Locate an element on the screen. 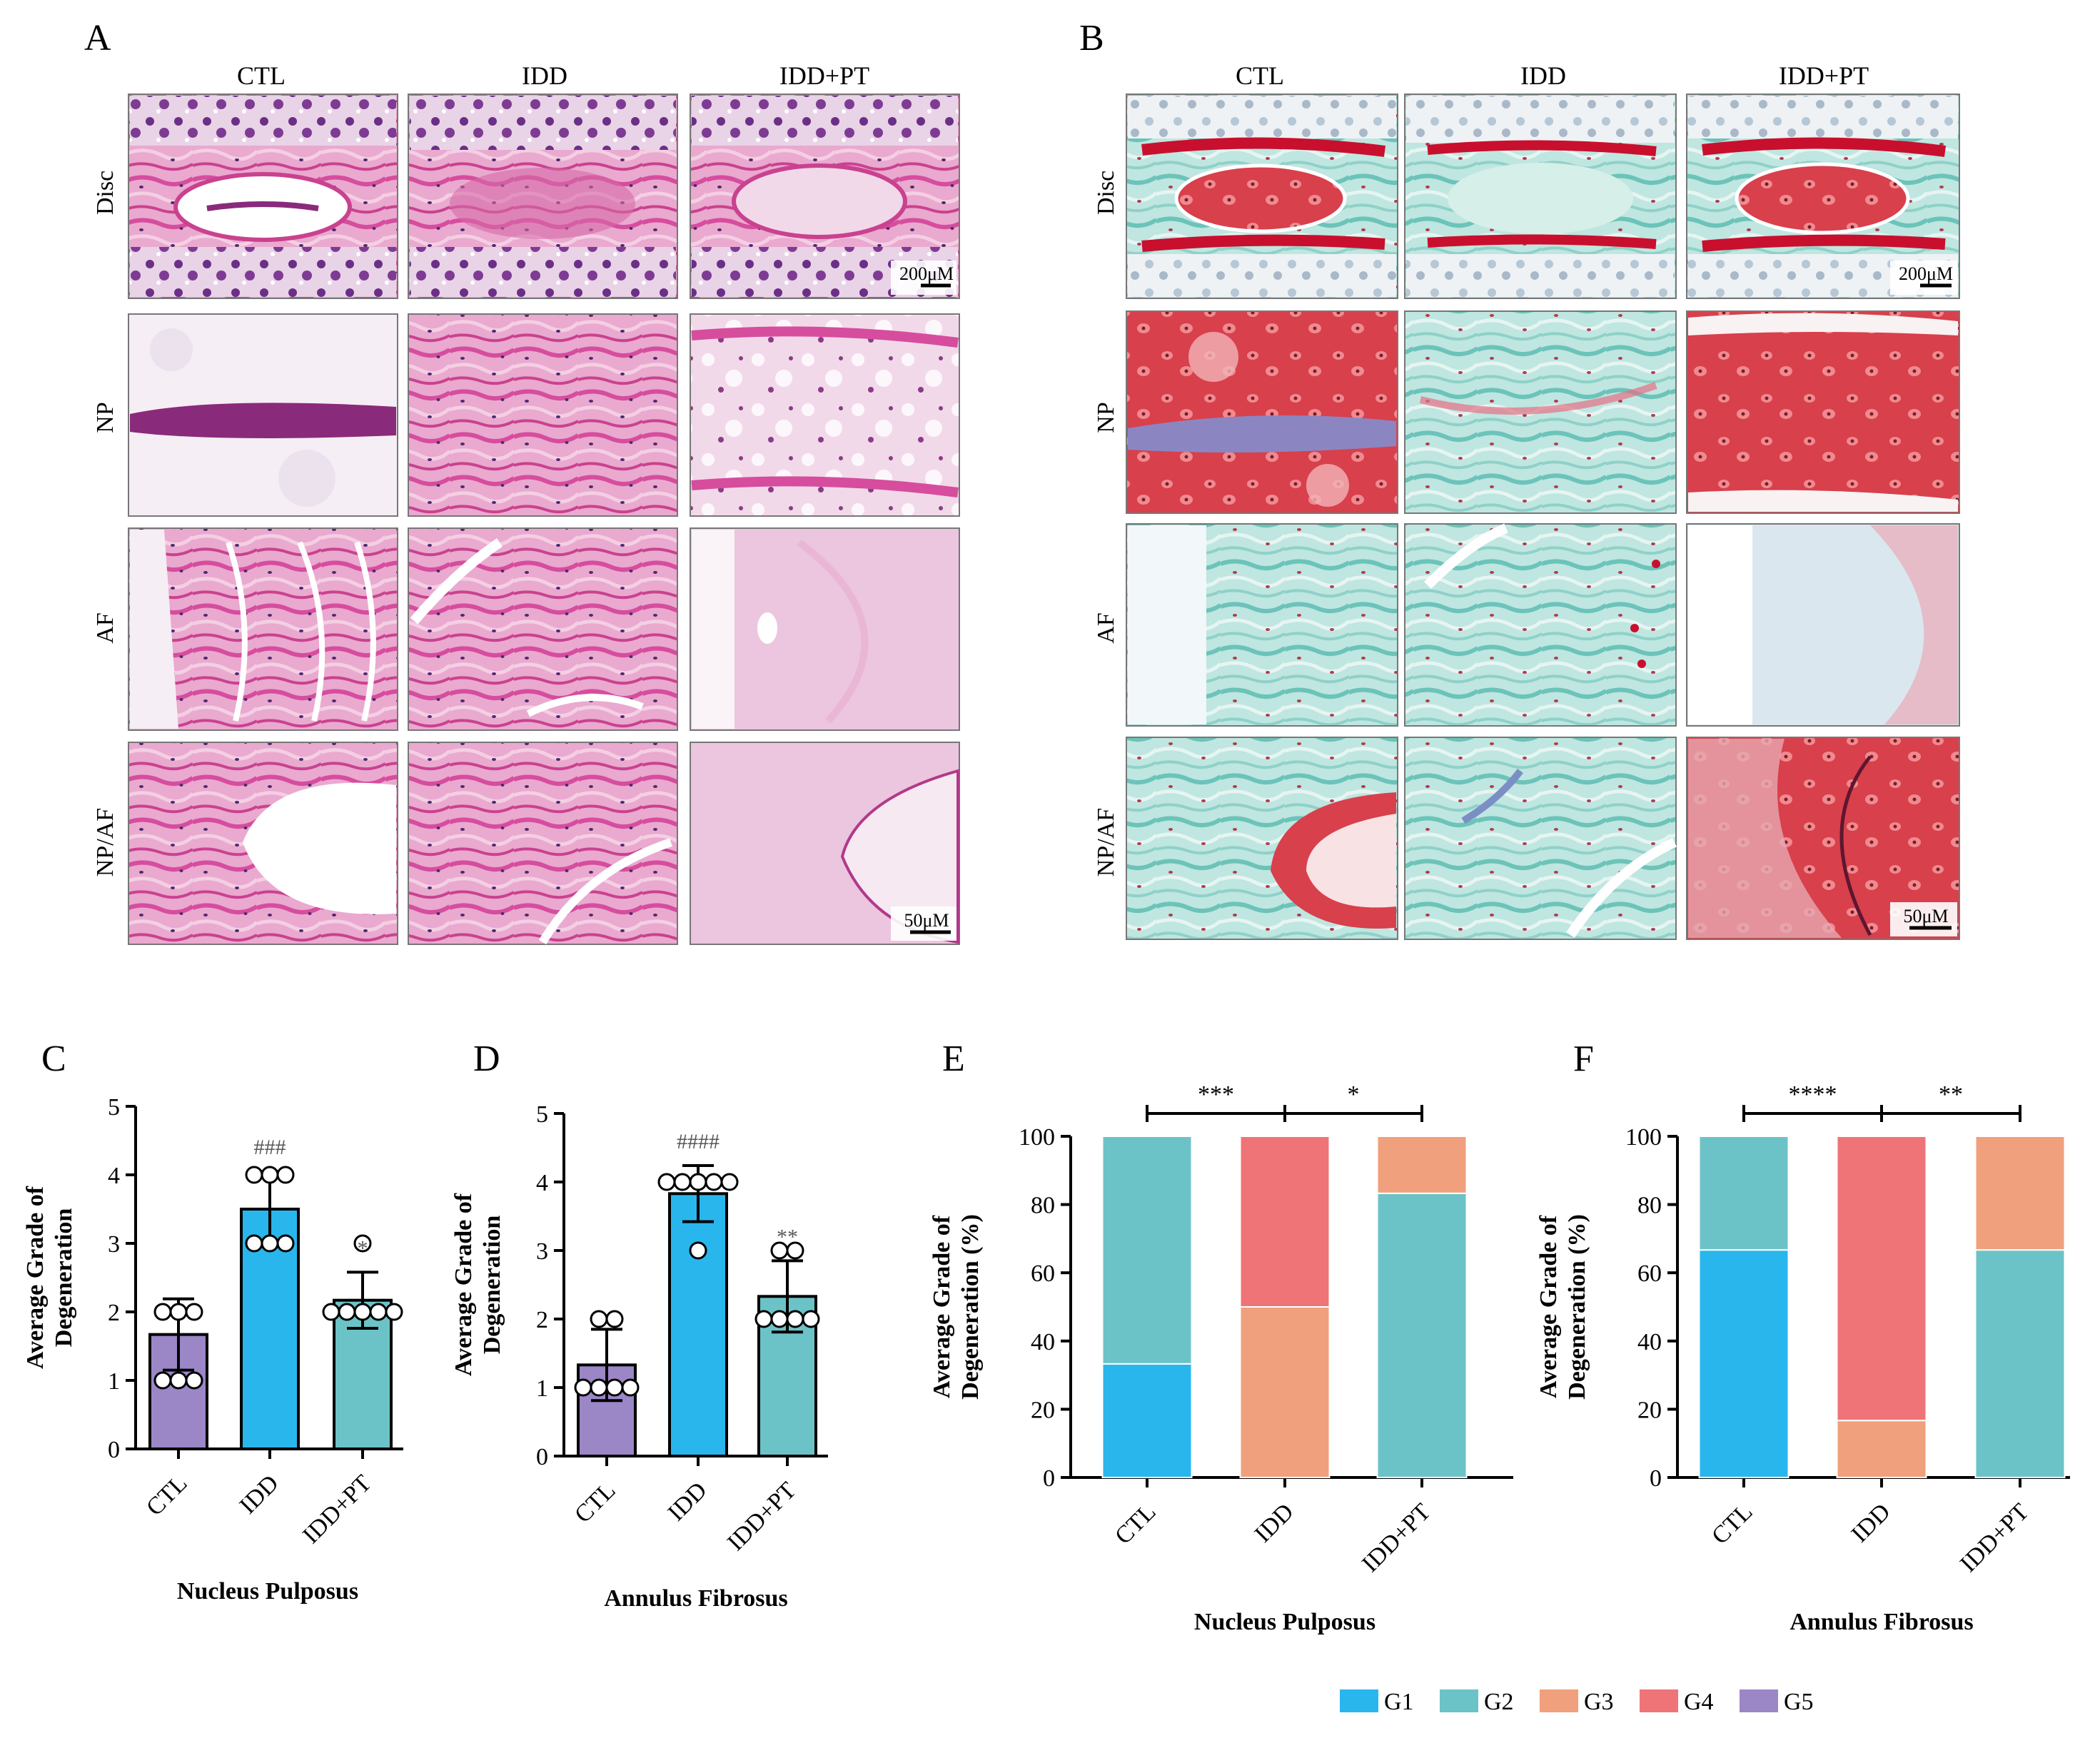  panel-a-row-np: NP is located at coordinates (105, 417).